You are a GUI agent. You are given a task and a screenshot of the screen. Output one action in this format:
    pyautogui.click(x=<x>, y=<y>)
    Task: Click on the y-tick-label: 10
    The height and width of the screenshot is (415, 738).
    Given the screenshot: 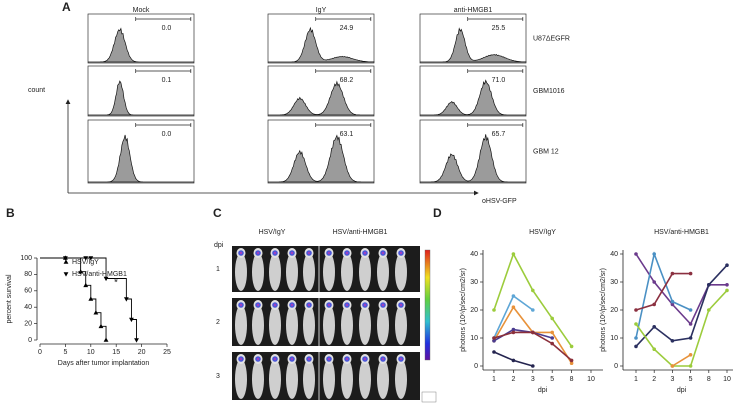 What is the action you would take?
    pyautogui.click(x=474, y=338)
    